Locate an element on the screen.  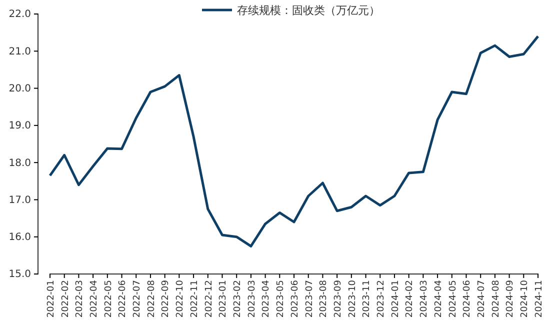
x-tick-label: 2022-05 is located at coordinates (109, 299).